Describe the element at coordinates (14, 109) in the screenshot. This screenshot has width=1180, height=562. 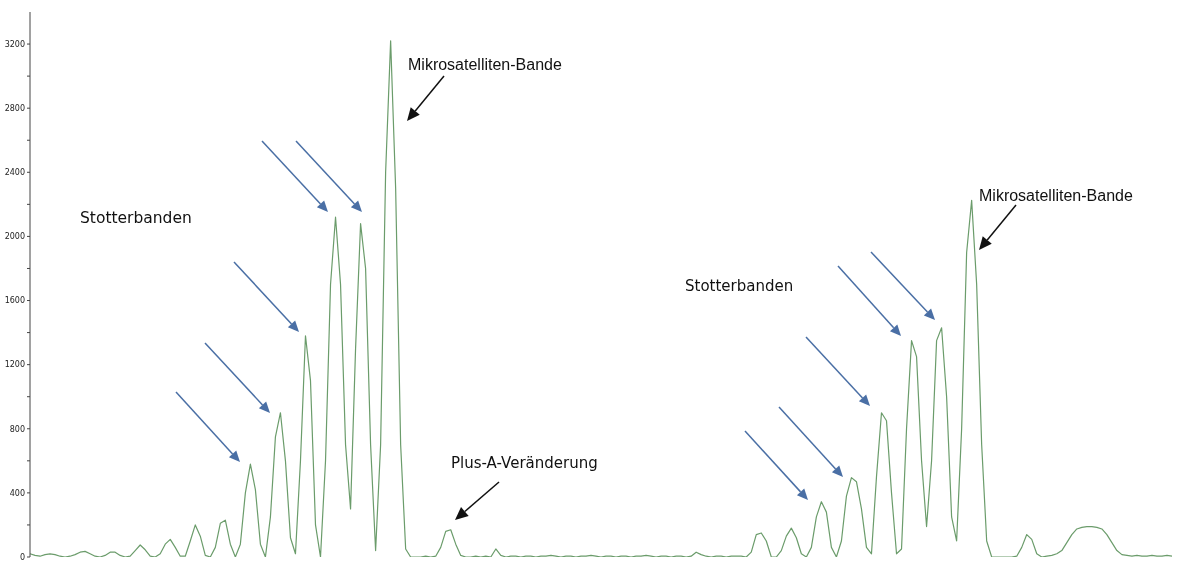
I see `y-tick-label: 2800` at that location.